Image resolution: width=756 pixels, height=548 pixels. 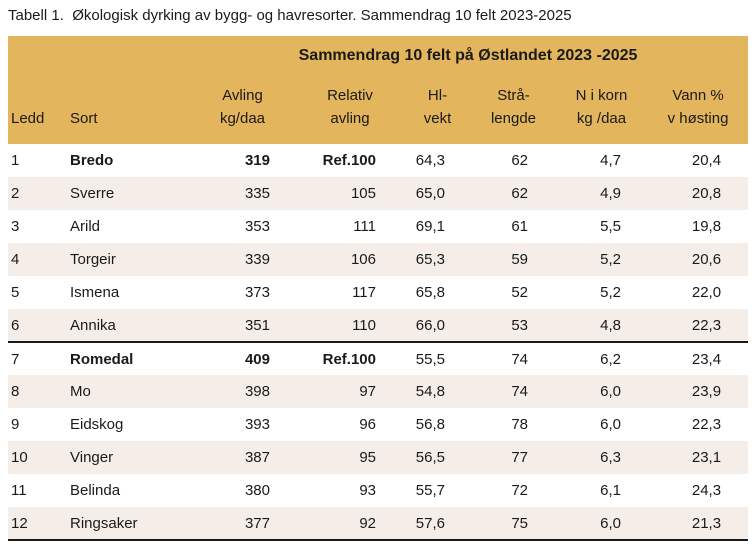 What do you see at coordinates (242, 106) in the screenshot?
I see `column-header-avling: Avling kg/daa` at bounding box center [242, 106].